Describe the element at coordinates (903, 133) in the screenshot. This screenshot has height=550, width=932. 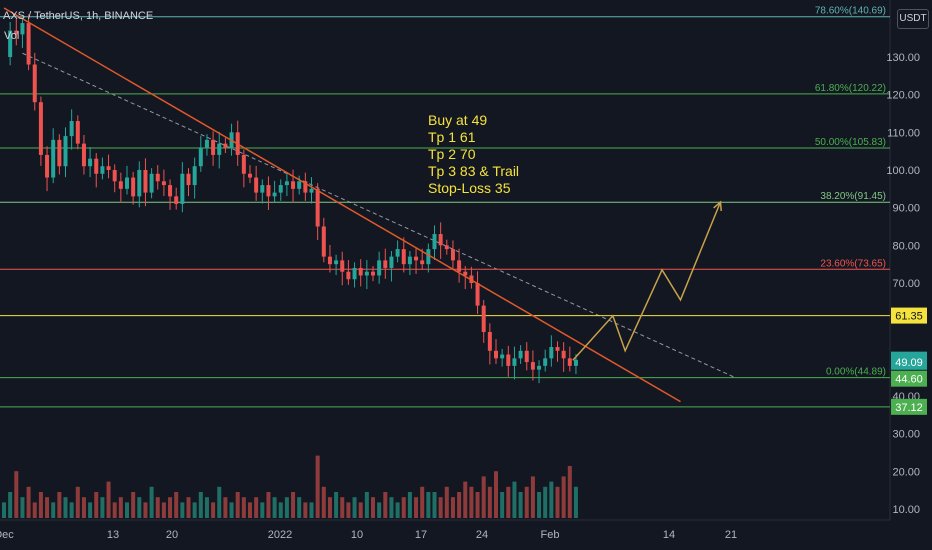
I see `y-tick-label: 110.00` at that location.